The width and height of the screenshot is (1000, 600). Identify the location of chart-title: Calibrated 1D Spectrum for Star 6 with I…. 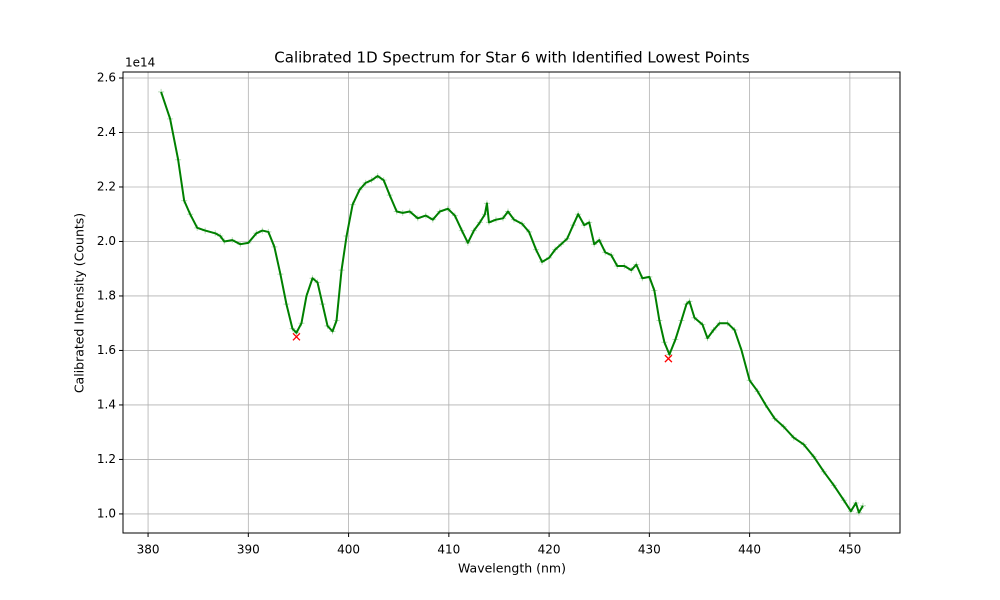
(512, 58).